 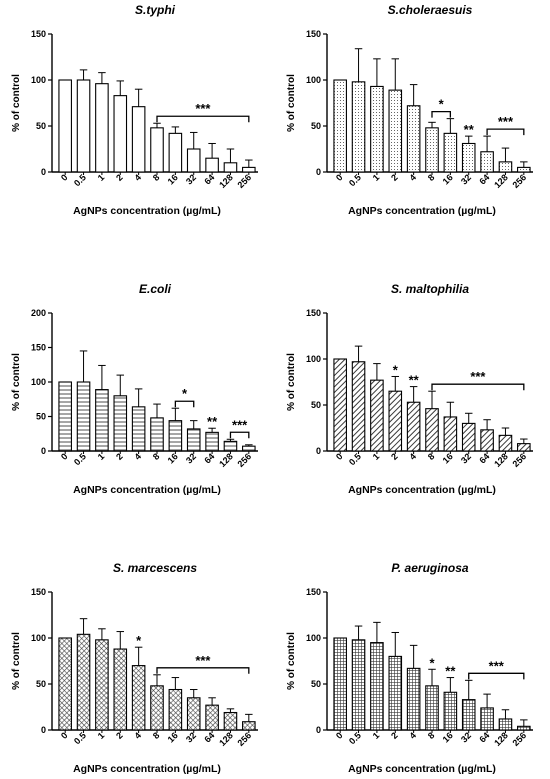 I want to click on y-tick-label: 200, so click(x=38, y=313).